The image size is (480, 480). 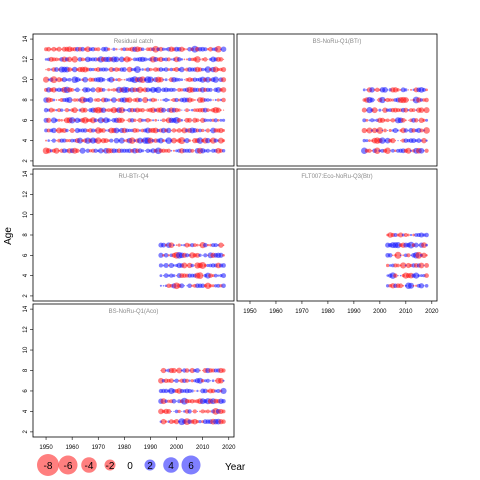 I want to click on legend-bubble, so click(x=68, y=465).